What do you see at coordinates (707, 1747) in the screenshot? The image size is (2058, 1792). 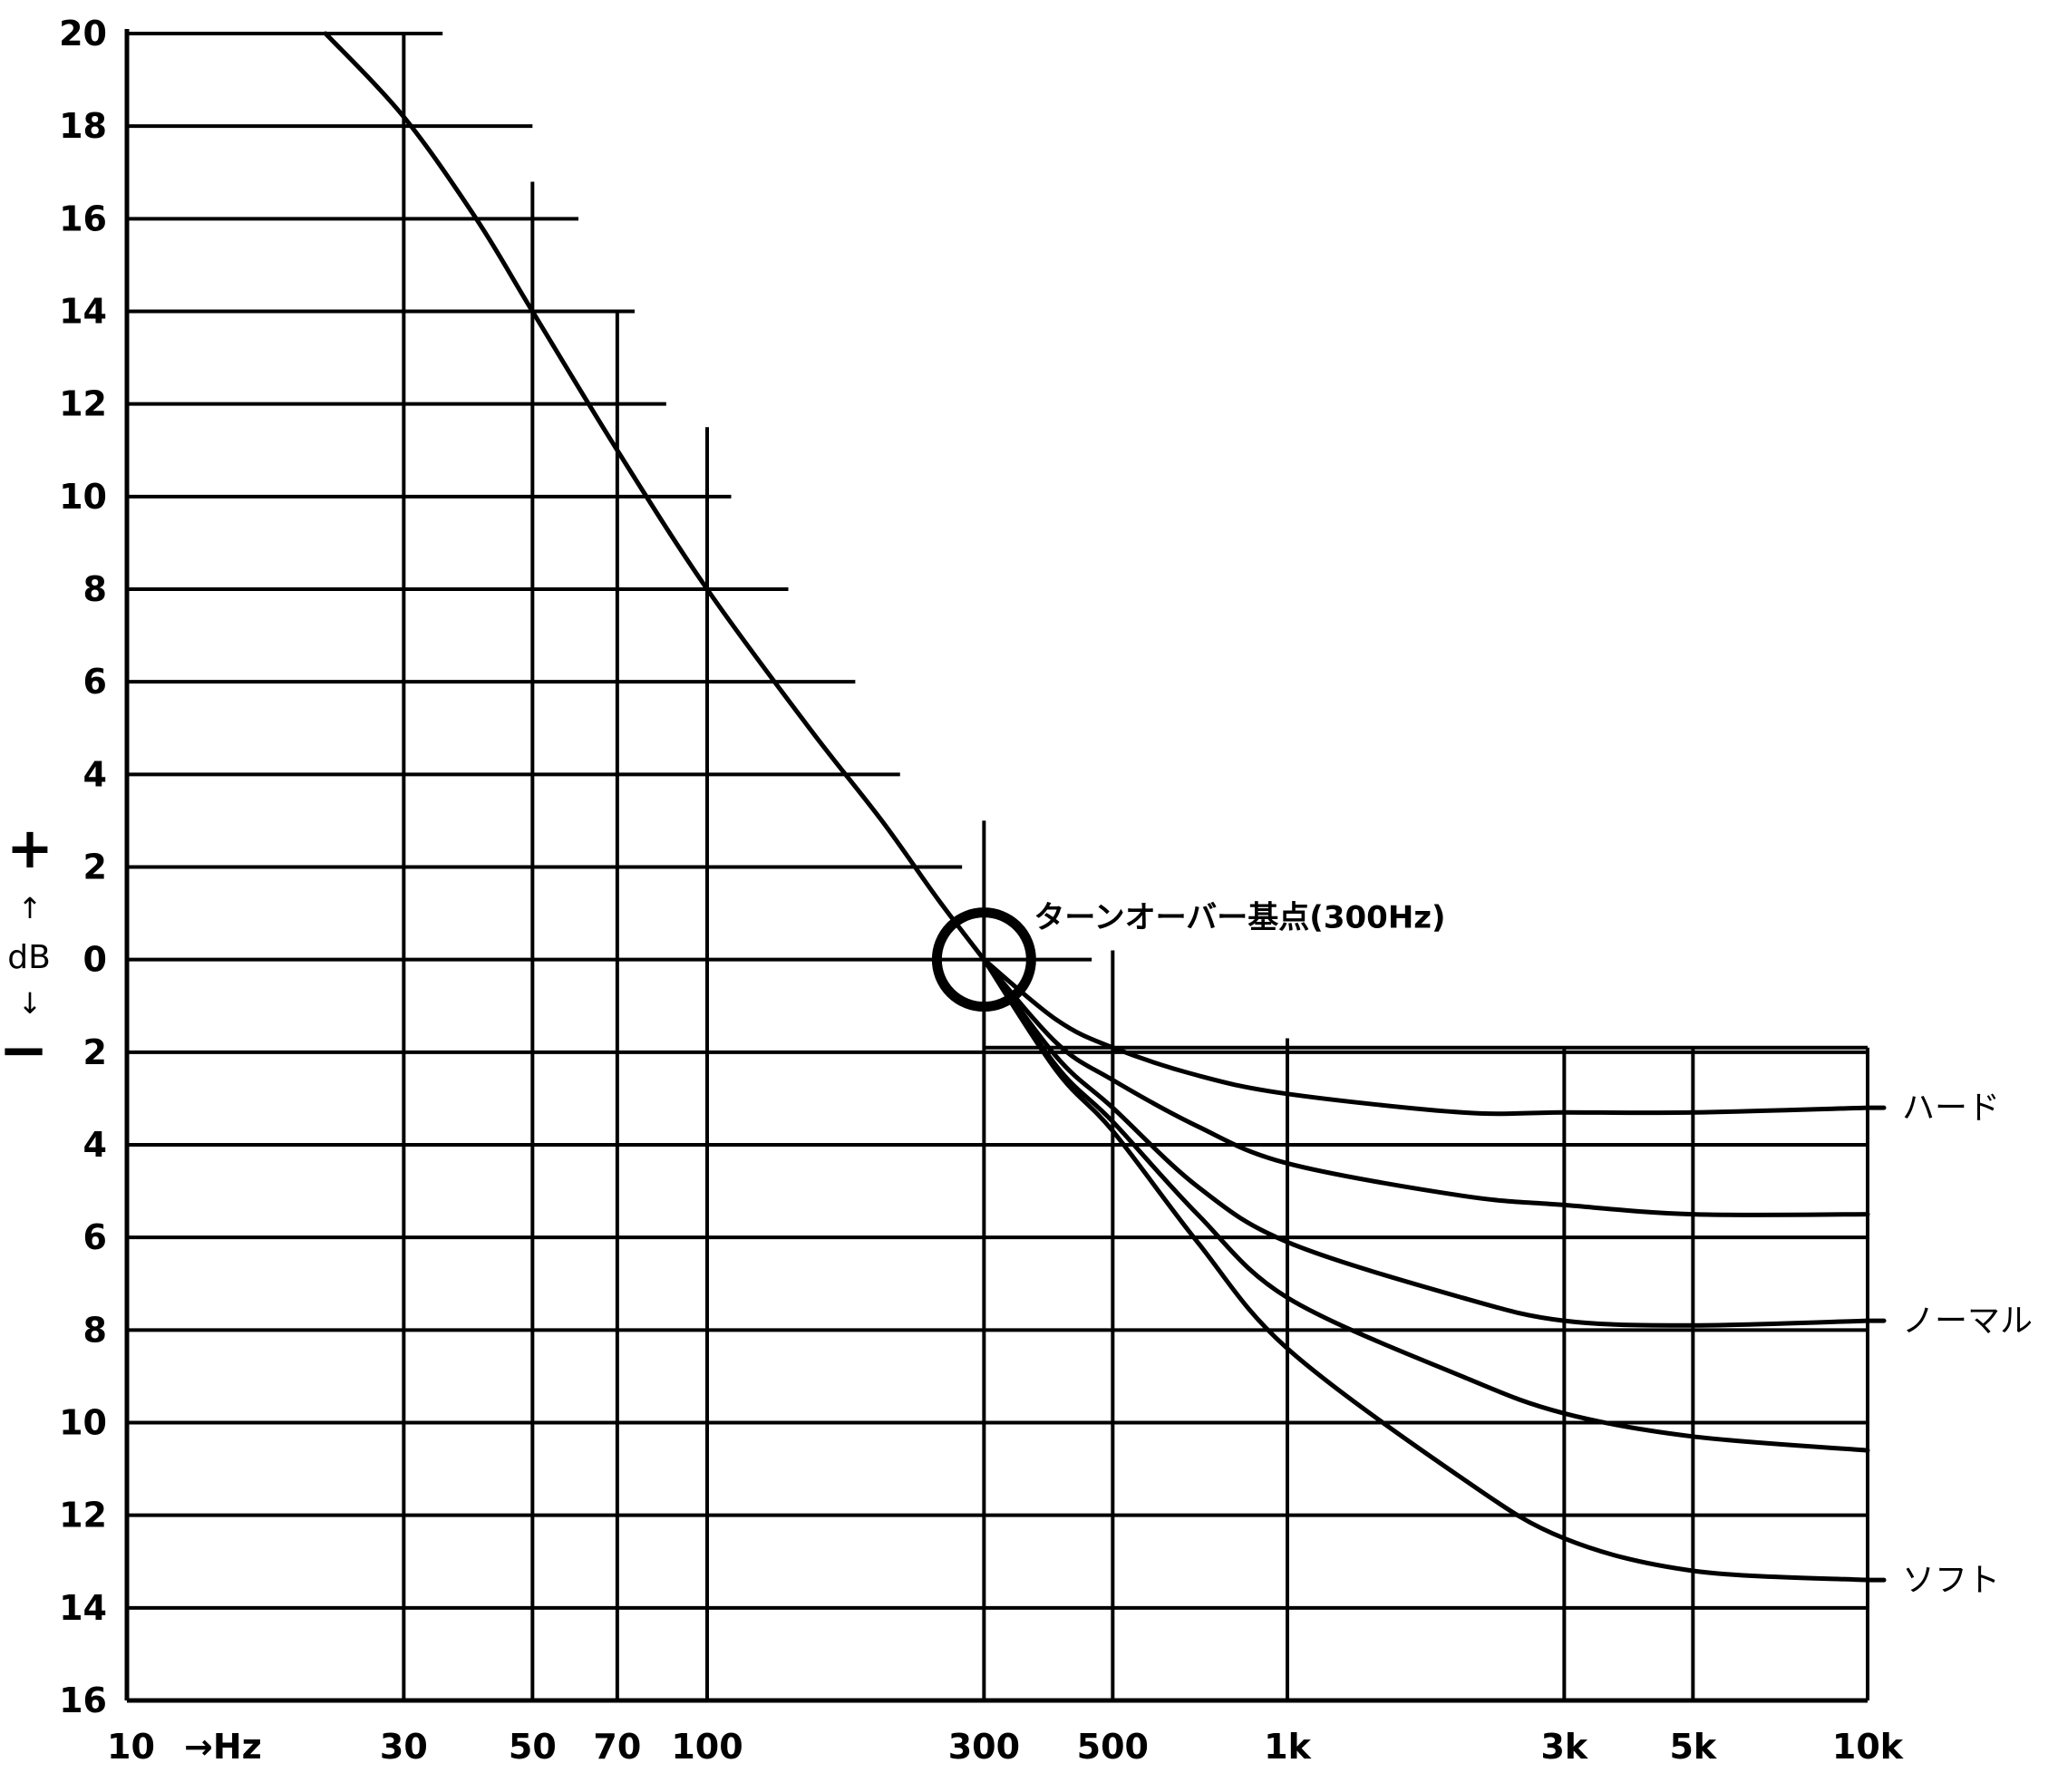 I see `x-tick-label: 100` at bounding box center [707, 1747].